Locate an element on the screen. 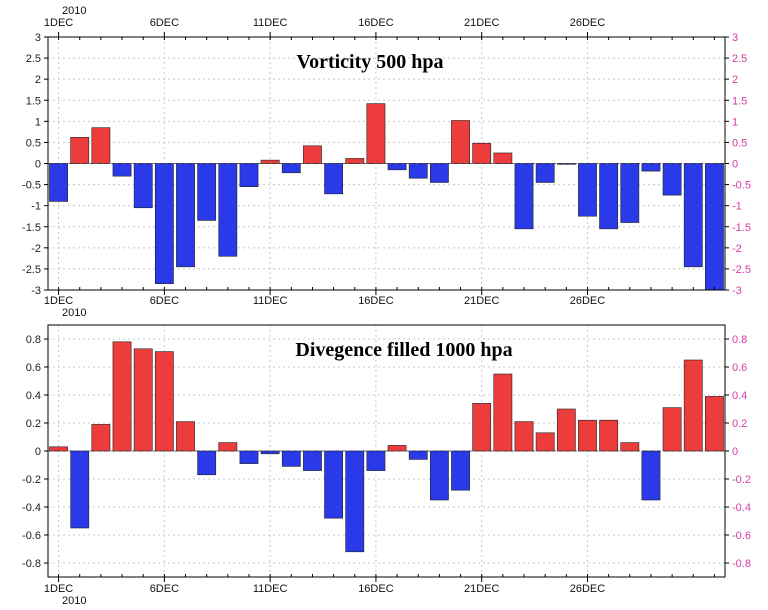  divergence-y-tick-label-left: 0.8 is located at coordinates (33, 340).